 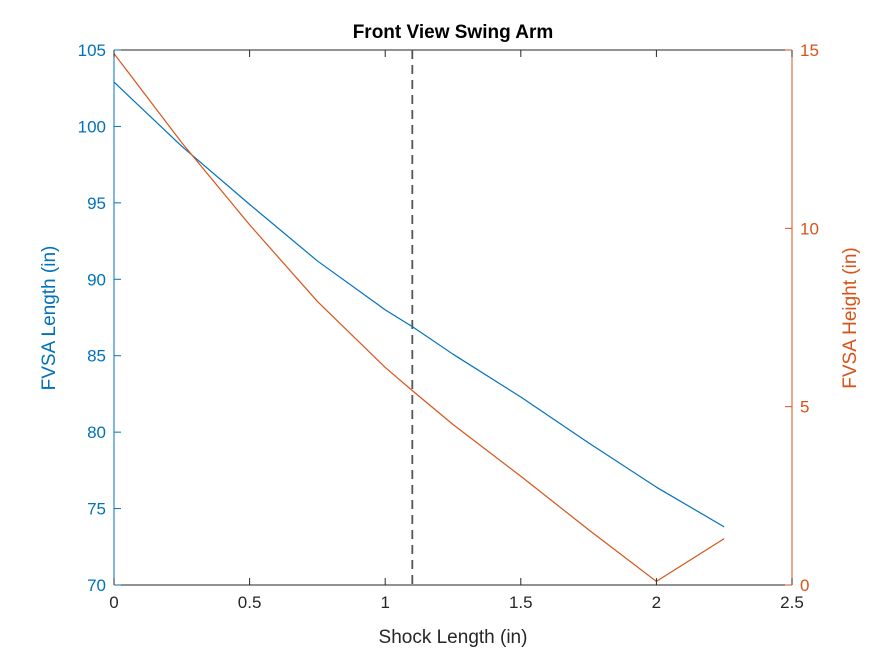 I want to click on y-left-tick-label: 100, so click(x=92, y=126).